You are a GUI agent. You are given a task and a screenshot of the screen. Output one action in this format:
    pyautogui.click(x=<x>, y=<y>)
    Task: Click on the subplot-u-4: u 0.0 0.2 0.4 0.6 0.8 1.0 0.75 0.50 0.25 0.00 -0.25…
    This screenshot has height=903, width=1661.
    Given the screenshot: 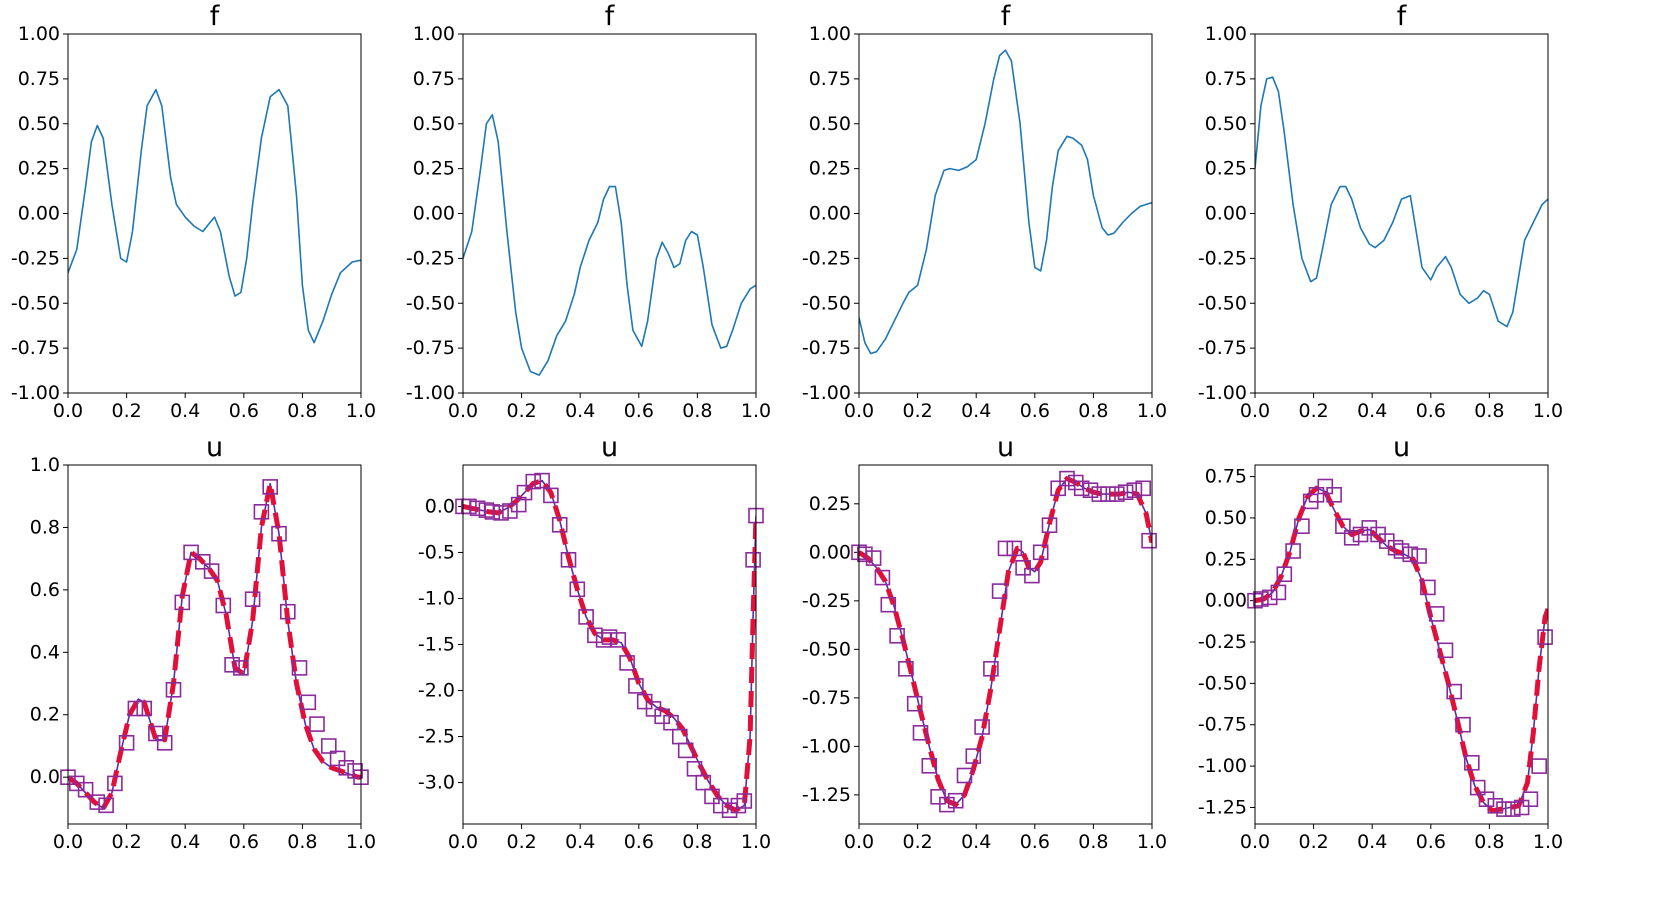 What is the action you would take?
    pyautogui.click(x=1380, y=642)
    